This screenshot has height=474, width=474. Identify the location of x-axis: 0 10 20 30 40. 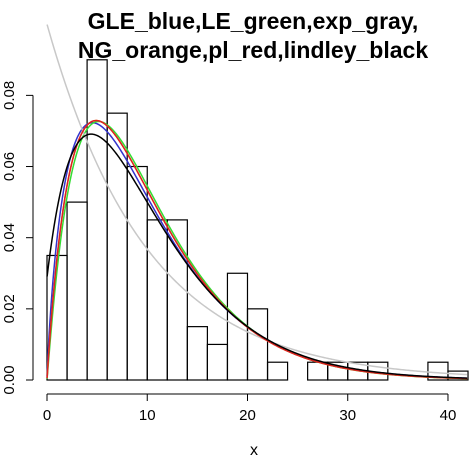
(250, 408).